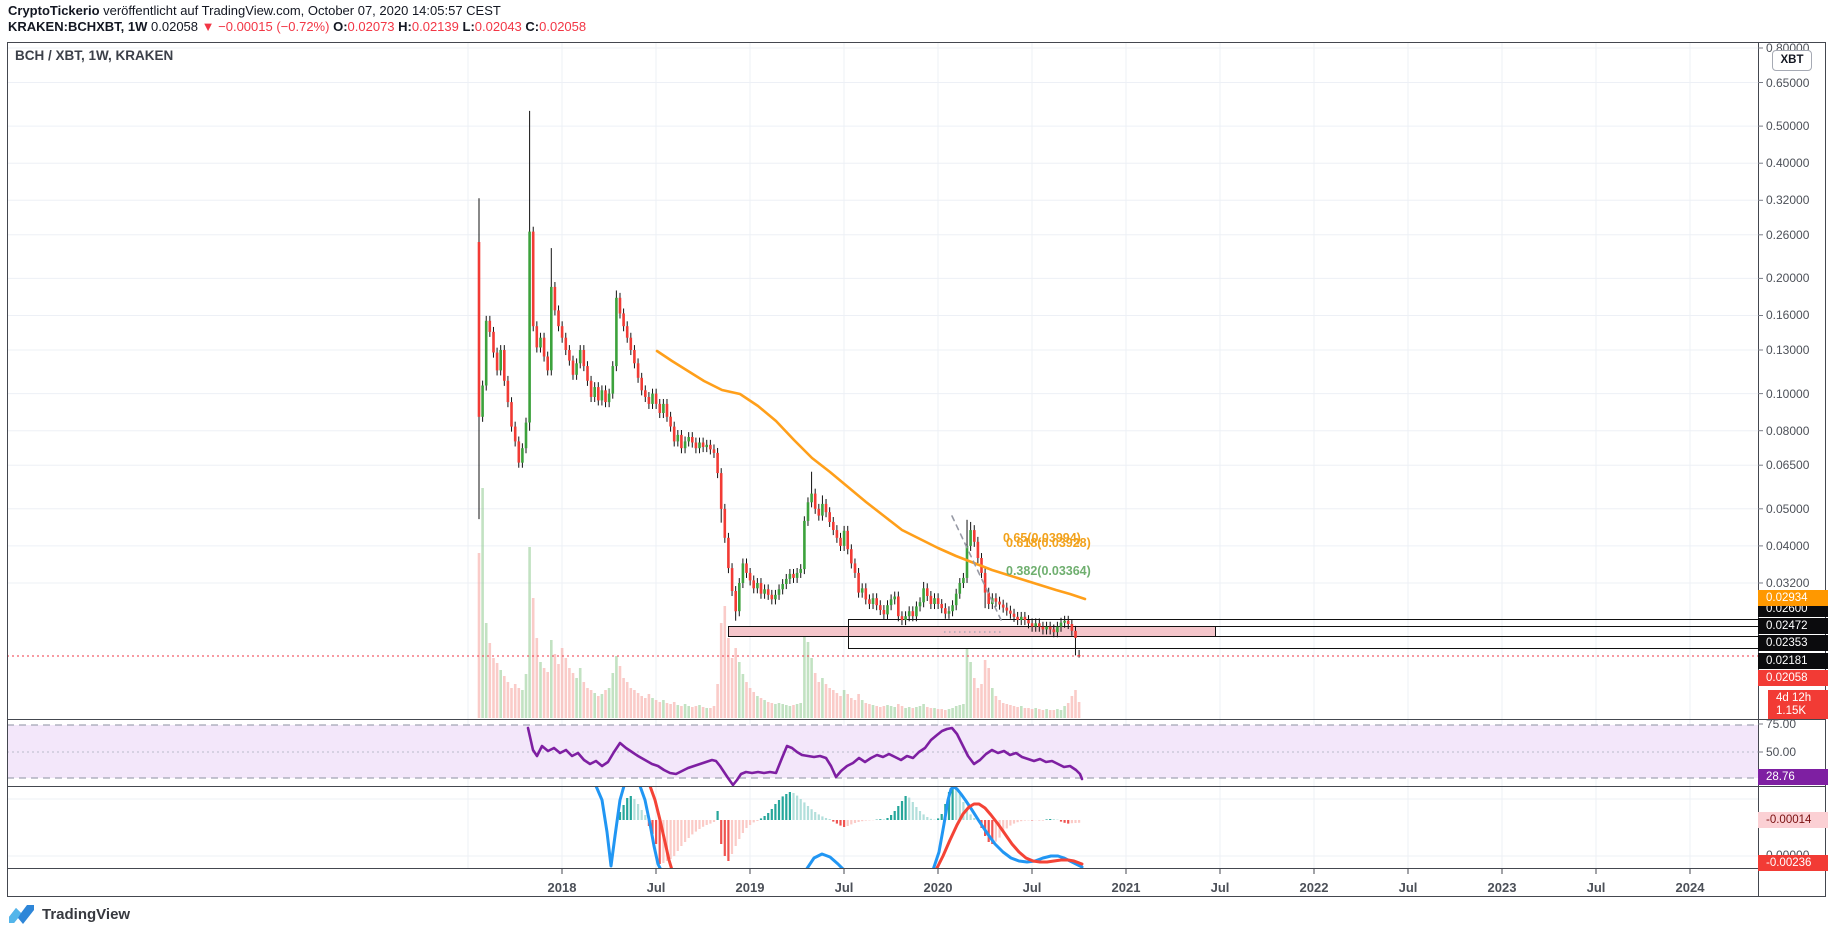 The width and height of the screenshot is (1828, 934). What do you see at coordinates (435, 26) in the screenshot?
I see `high-value: 0.02139` at bounding box center [435, 26].